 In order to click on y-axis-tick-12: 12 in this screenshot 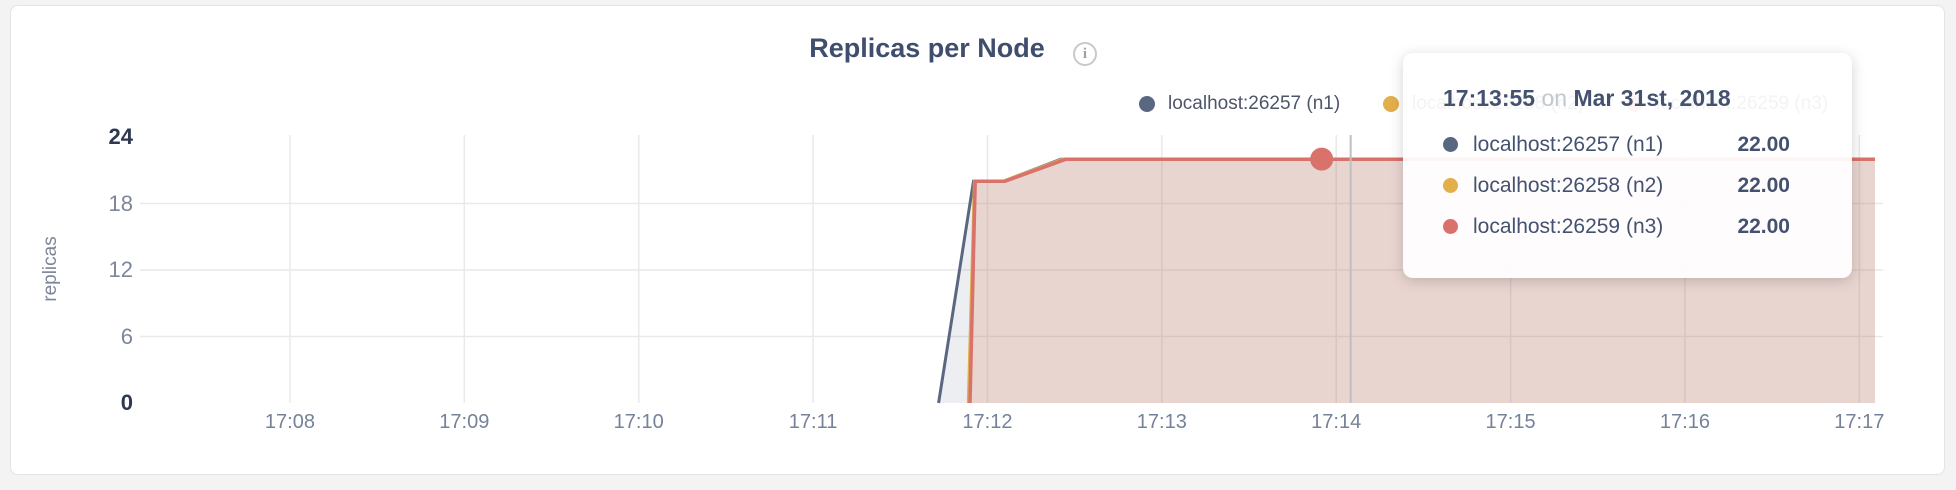, I will do `click(120, 269)`.